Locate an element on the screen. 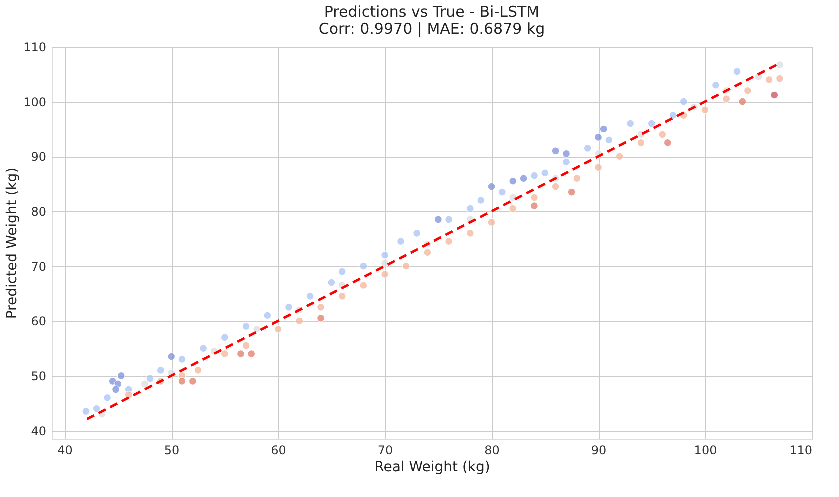  x-axis-title: Real Weight (kg) is located at coordinates (432, 468).